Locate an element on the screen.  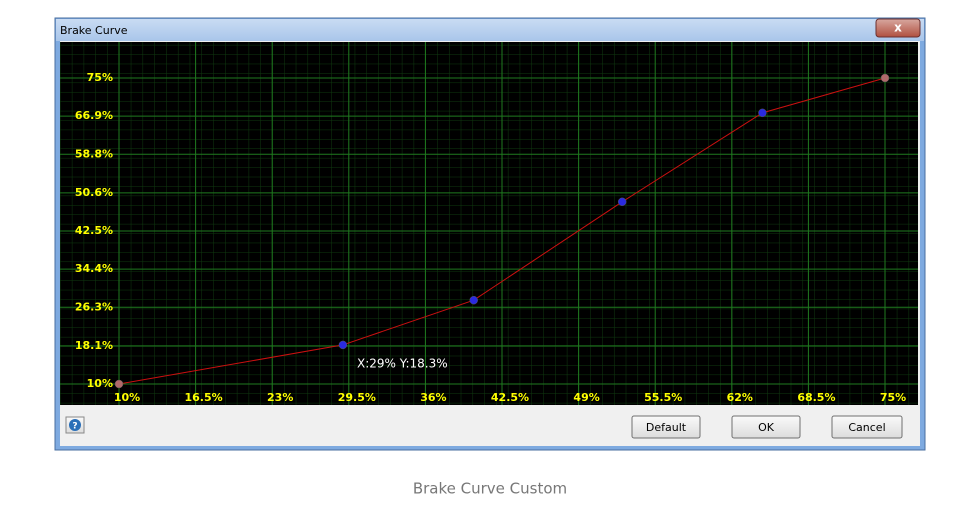
y-tick-label: 34.4% is located at coordinates (94, 268).